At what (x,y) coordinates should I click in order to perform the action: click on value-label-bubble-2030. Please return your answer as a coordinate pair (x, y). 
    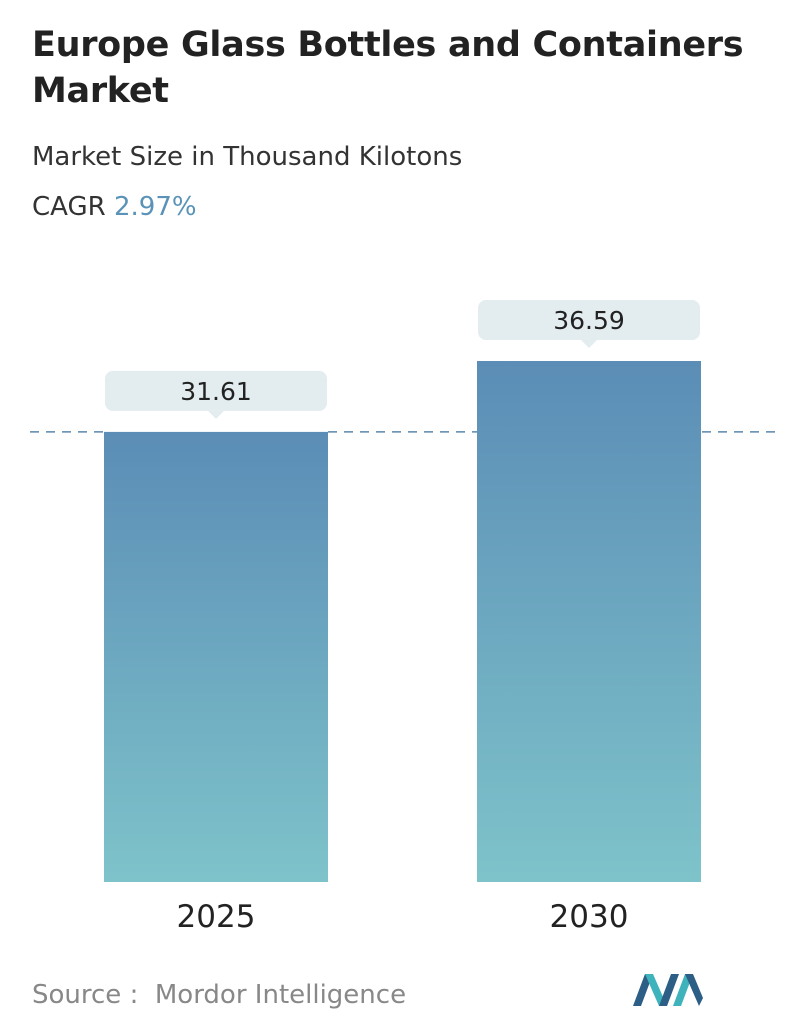
    Looking at the image, I should click on (589, 320).